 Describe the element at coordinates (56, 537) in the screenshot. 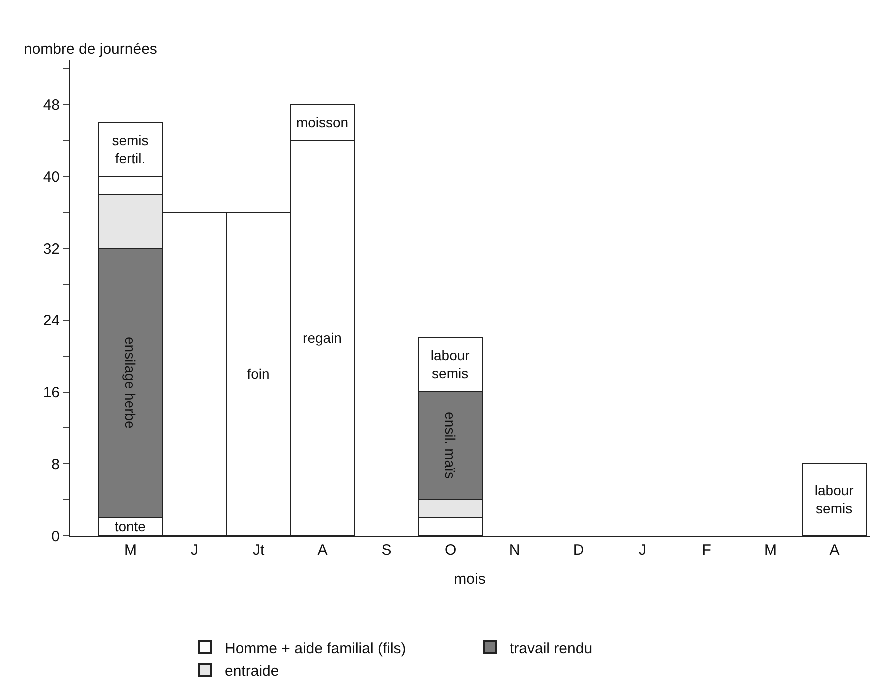

I see `y-tick-label: 0` at that location.